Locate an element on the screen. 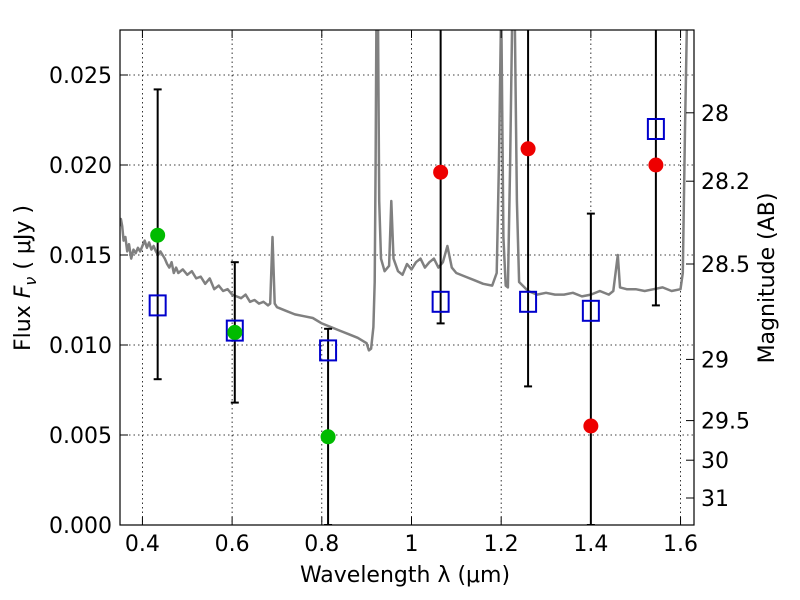  x-tick-label: 1.6 is located at coordinates (680, 544).